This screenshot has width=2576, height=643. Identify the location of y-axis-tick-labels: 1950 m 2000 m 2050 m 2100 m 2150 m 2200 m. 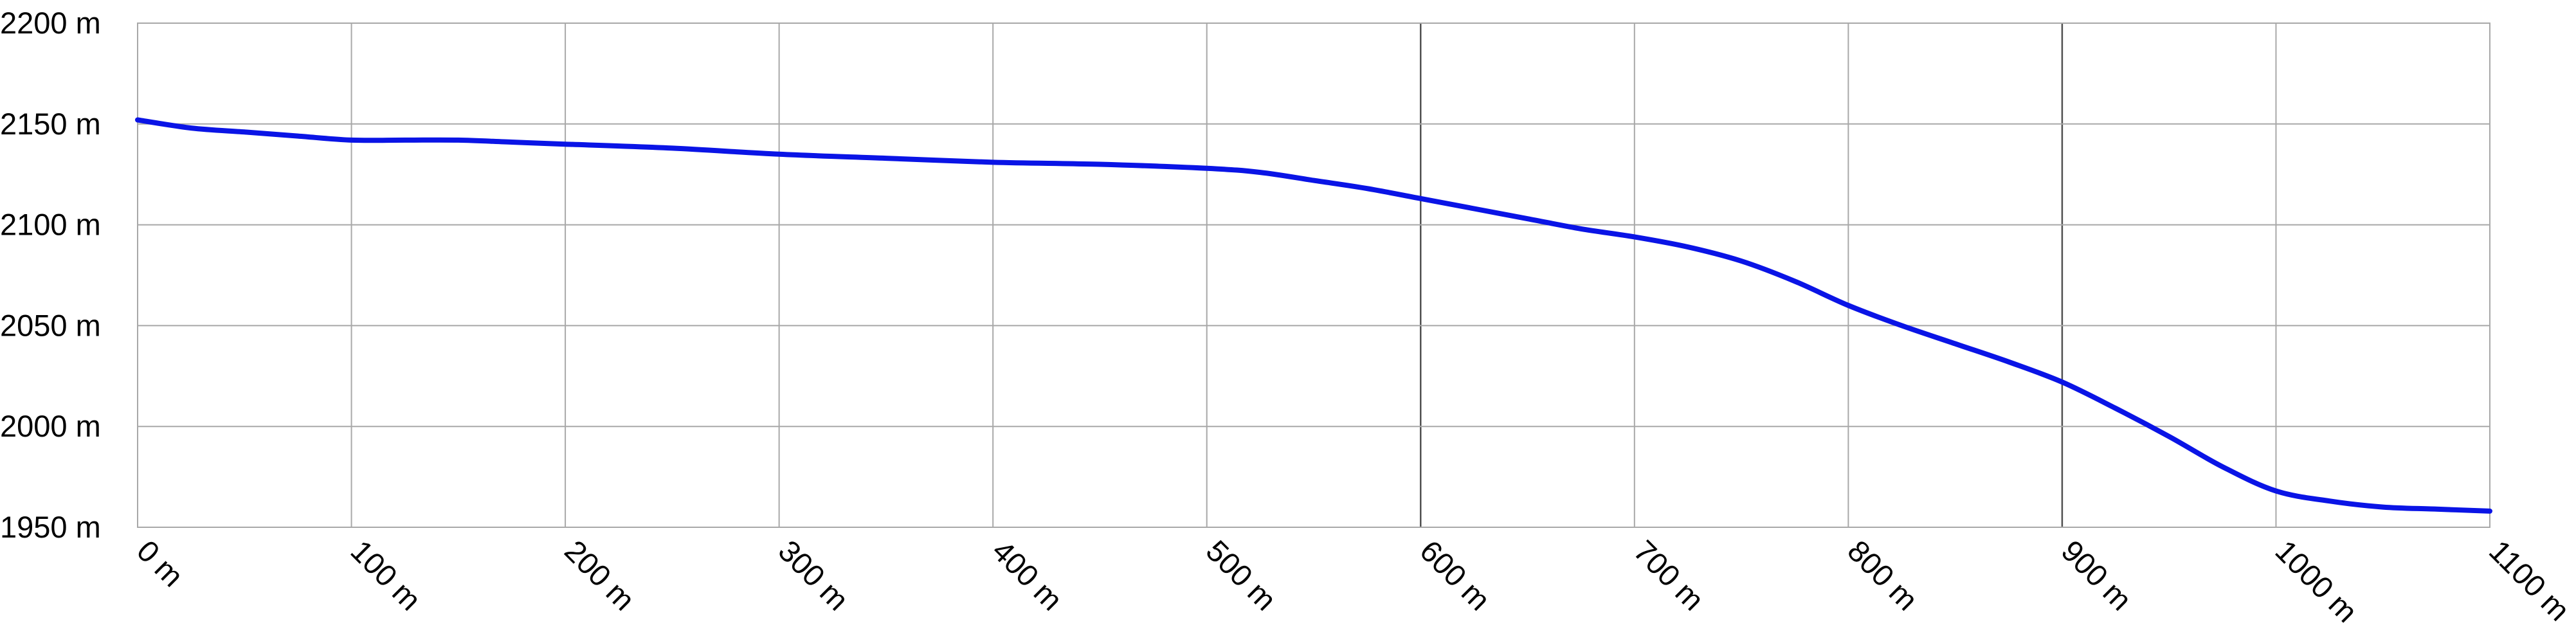
(50, 275).